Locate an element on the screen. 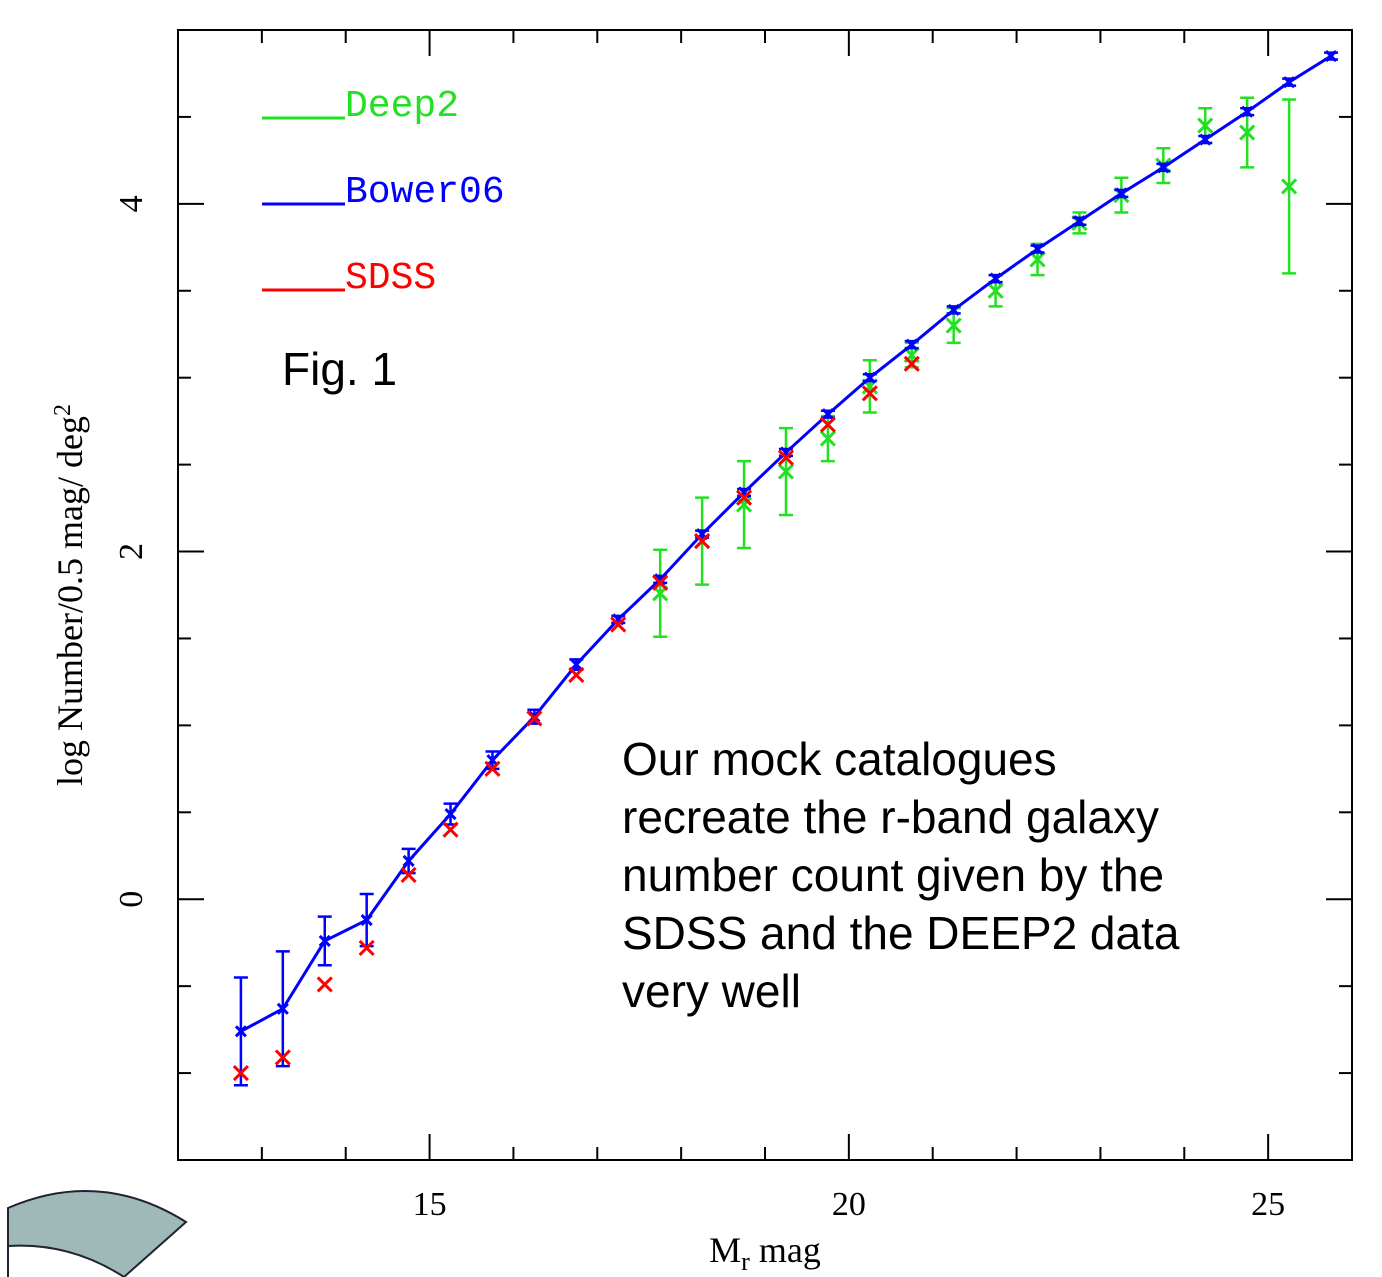  y-tick-label: 0 is located at coordinates (131, 899).